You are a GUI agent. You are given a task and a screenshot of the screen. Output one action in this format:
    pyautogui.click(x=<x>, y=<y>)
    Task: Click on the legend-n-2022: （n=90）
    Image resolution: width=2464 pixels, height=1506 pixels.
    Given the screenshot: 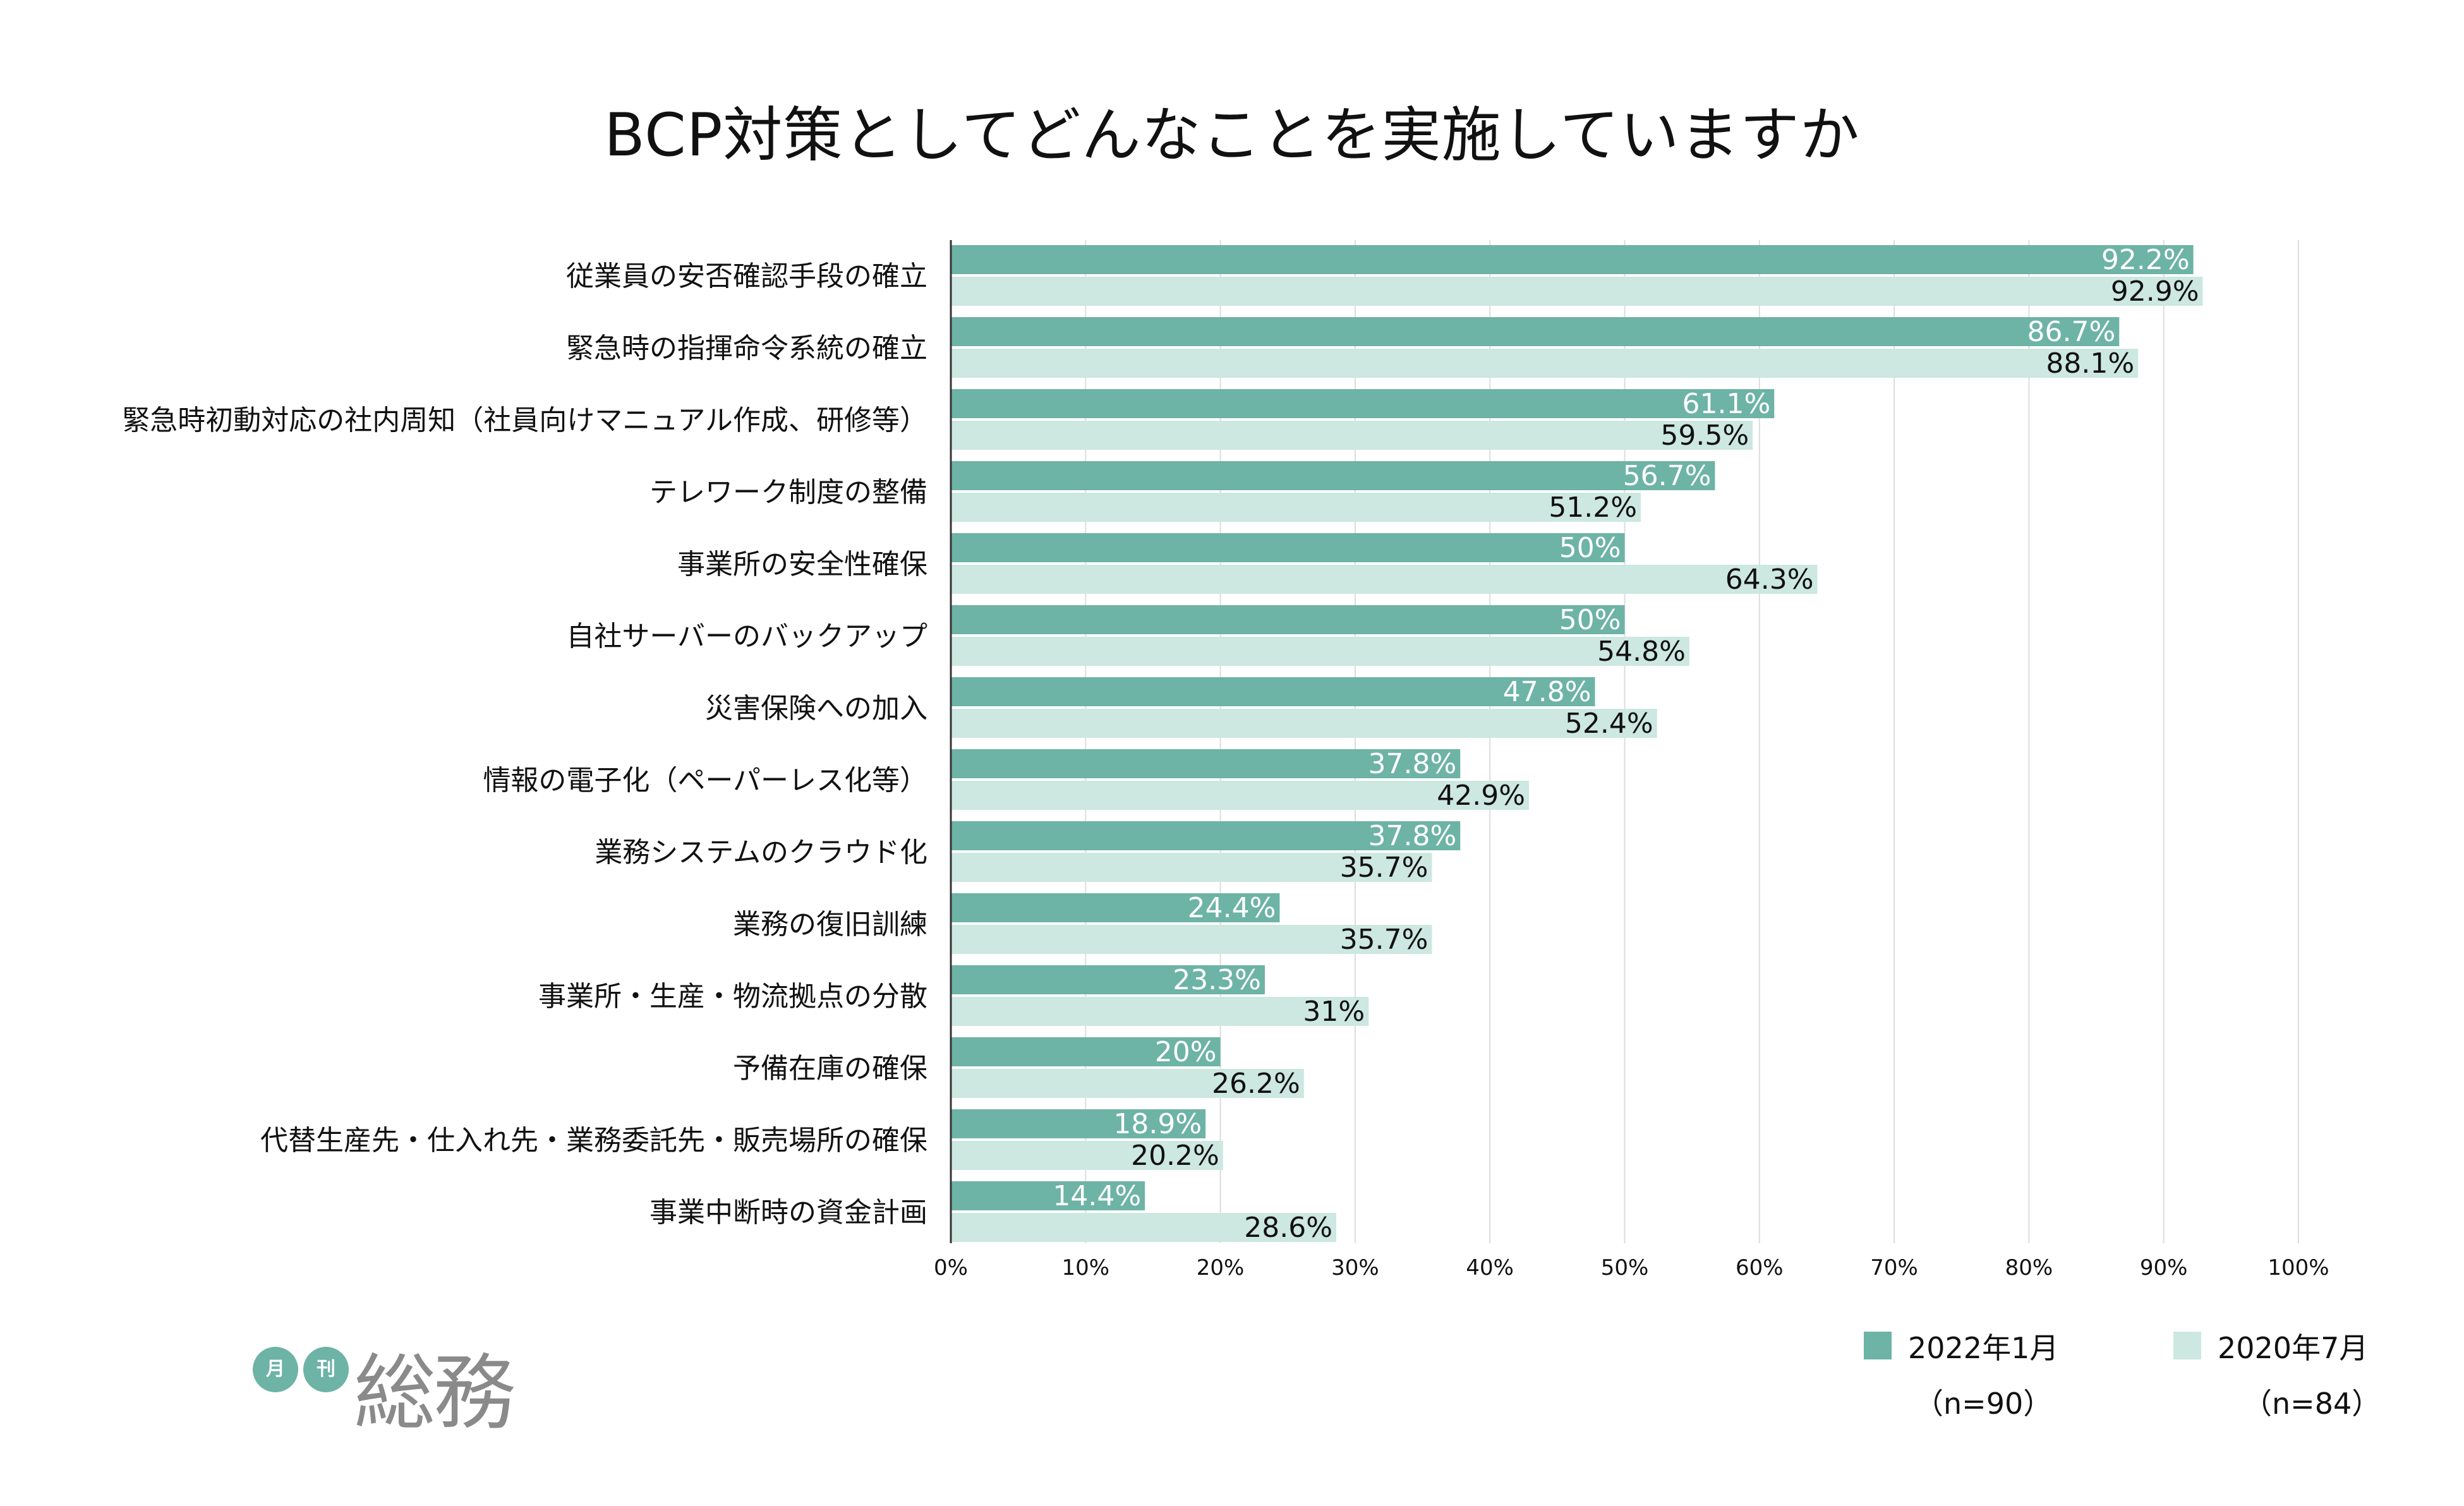 What is the action you would take?
    pyautogui.click(x=1983, y=1404)
    